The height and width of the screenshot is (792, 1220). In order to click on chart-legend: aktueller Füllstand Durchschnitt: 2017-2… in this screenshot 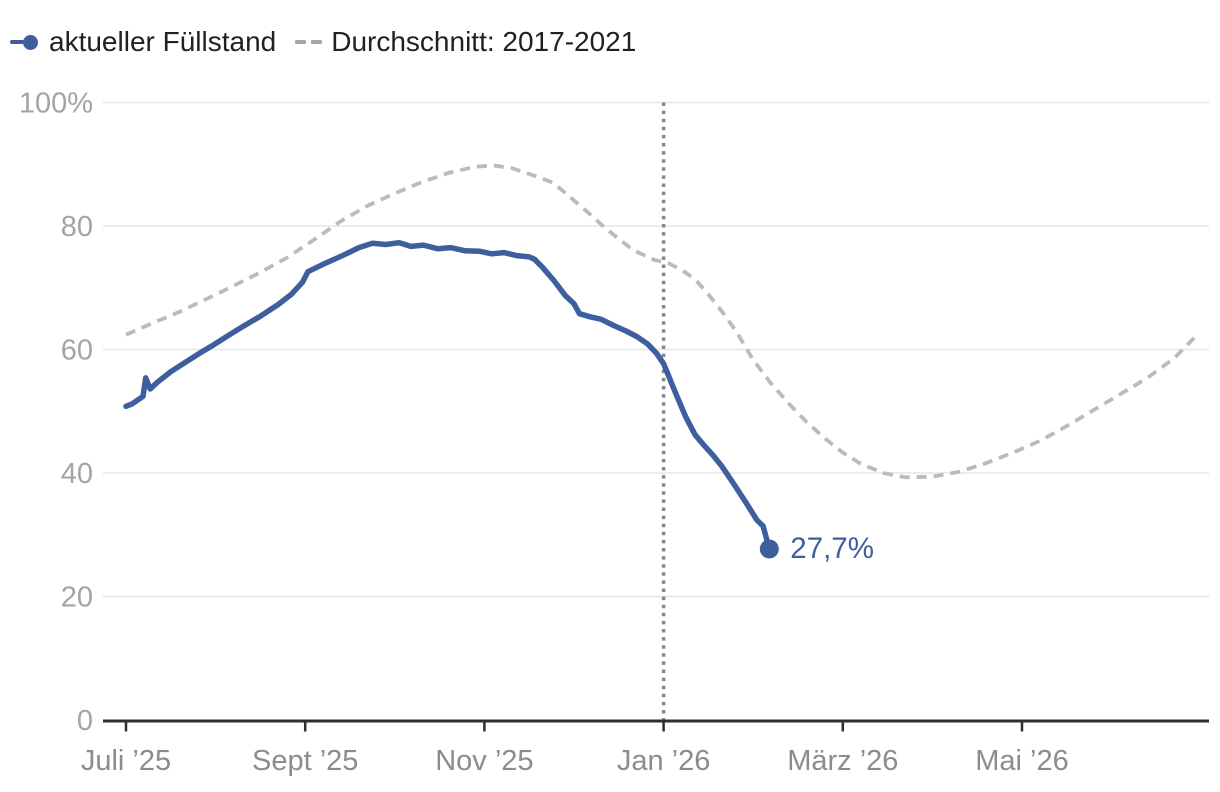, I will do `click(323, 42)`.